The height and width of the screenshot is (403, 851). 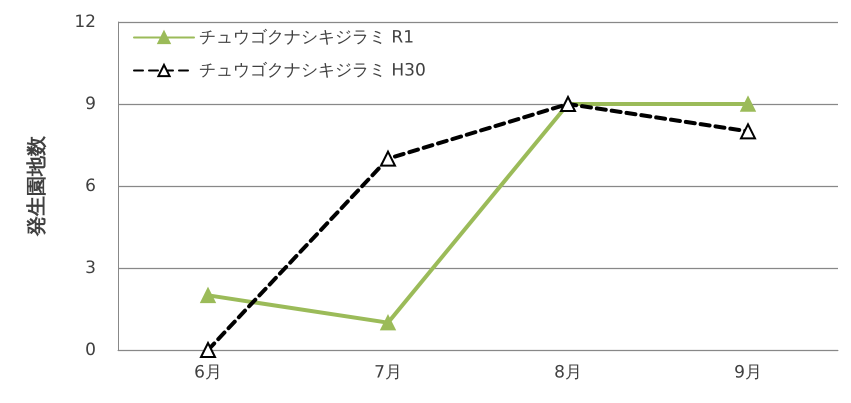 I want to click on legend-label: チュウゴクナシキジラミ H30, so click(x=312, y=70).